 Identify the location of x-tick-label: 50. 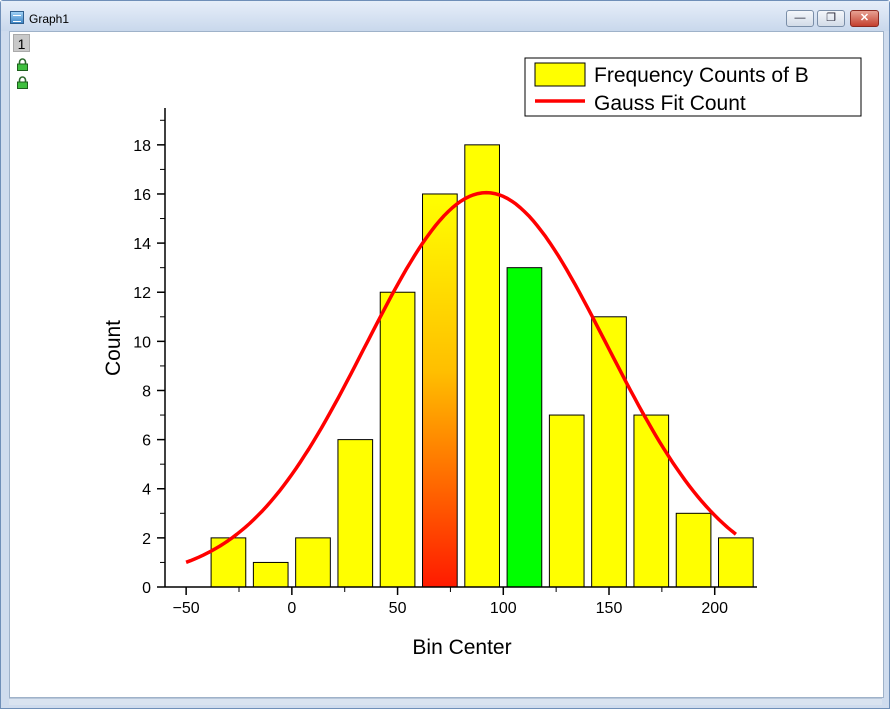
(398, 608).